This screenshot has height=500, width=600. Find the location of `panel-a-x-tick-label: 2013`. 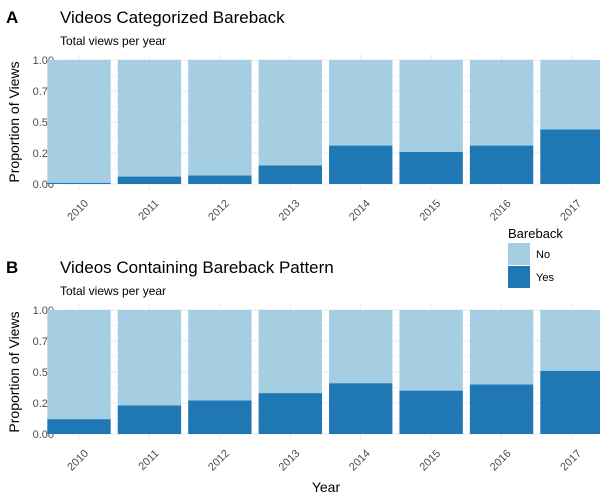

panel-a-x-tick-label: 2013 is located at coordinates (290, 211).